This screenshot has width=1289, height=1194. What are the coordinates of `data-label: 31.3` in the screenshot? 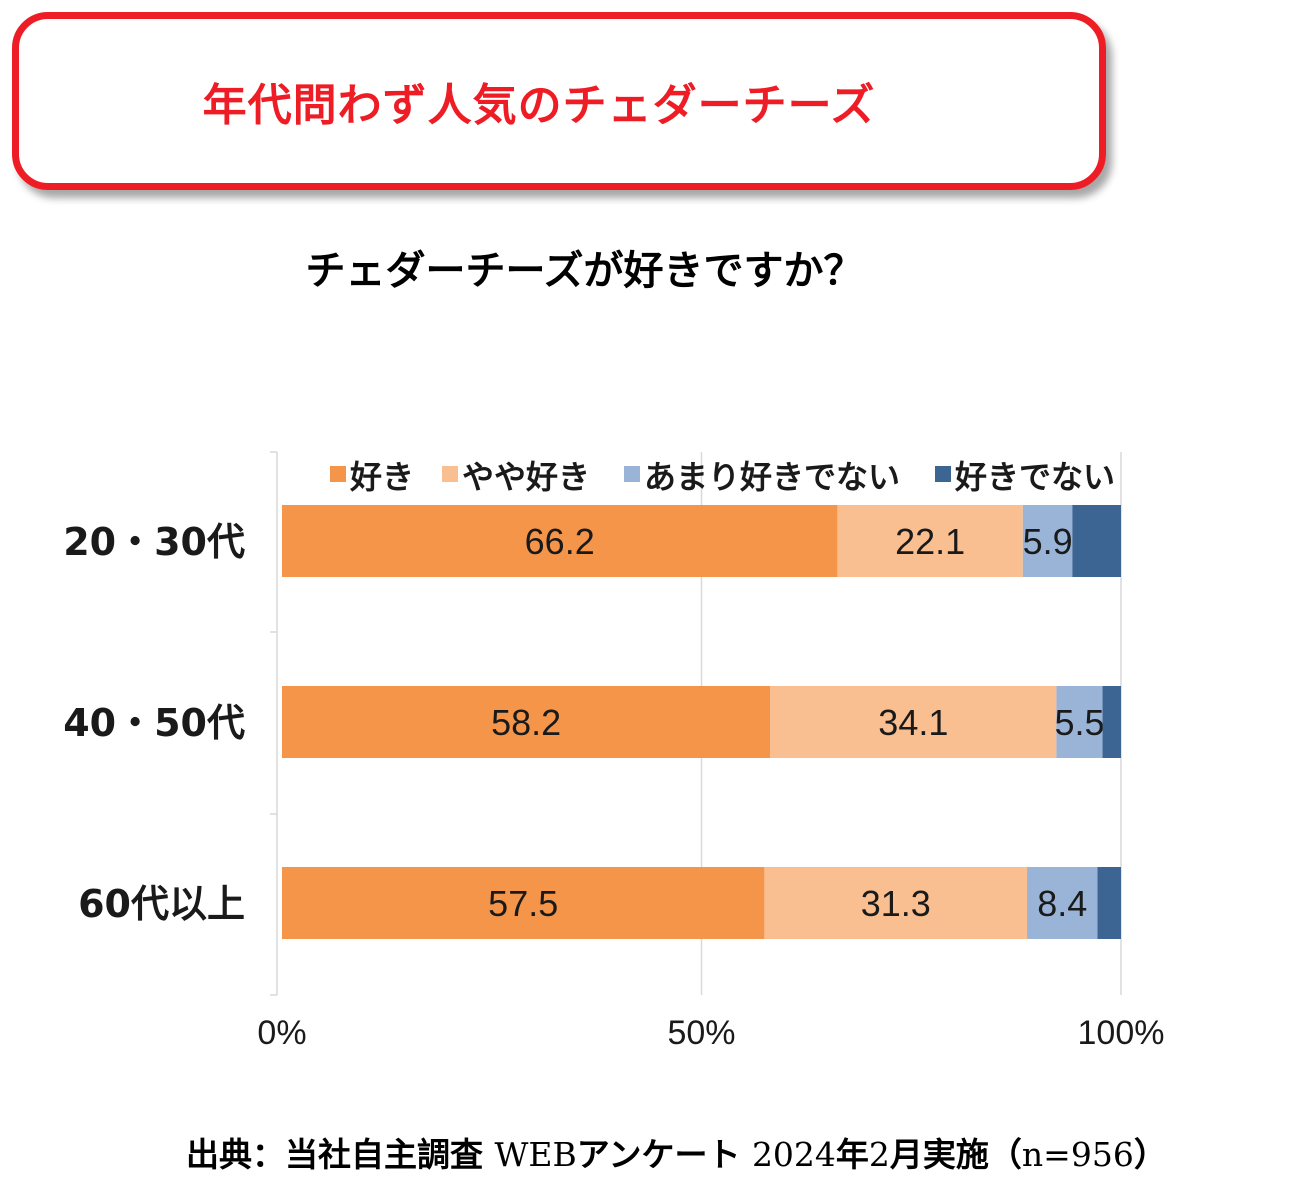 It's located at (896, 903).